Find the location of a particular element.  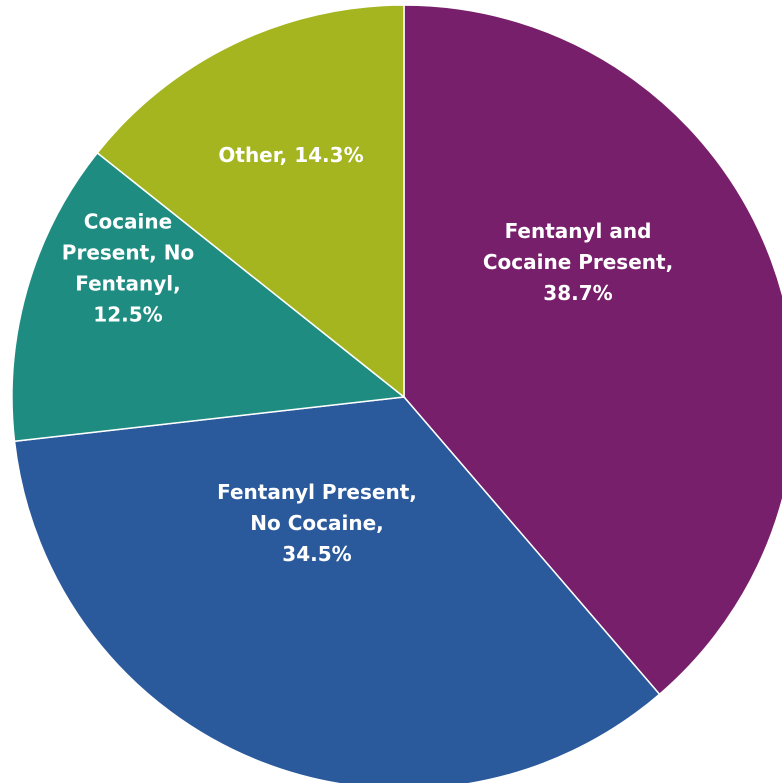

pie-slice-label-0: Fentanyl and Cocaine Present, 38.7% is located at coordinates (578, 262).